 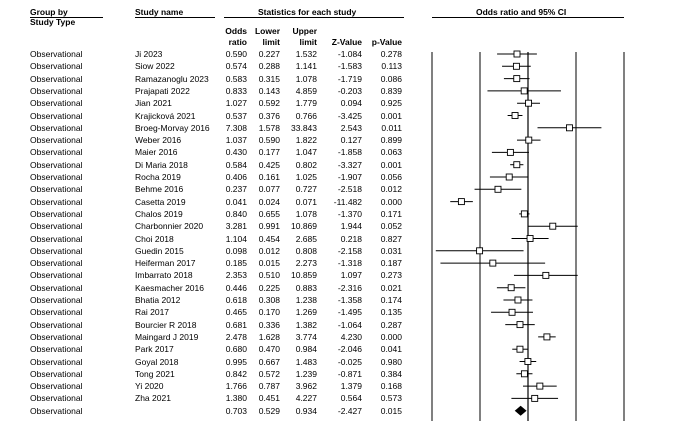 What do you see at coordinates (391, 189) in the screenshot?
I see `p-value-cell: 0.012` at bounding box center [391, 189].